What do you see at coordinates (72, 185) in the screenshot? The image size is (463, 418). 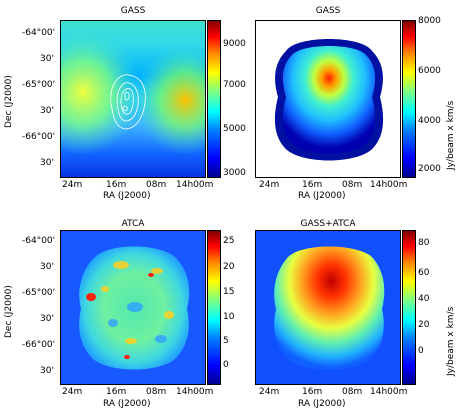 I see `panel-1-xtick: 24m` at bounding box center [72, 185].